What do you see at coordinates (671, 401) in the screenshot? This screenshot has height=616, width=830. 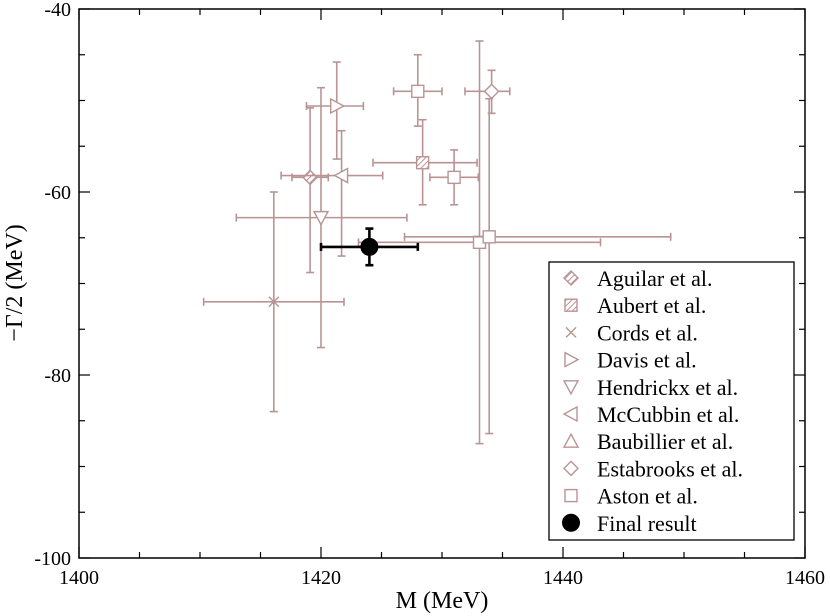 I see `legend-box` at bounding box center [671, 401].